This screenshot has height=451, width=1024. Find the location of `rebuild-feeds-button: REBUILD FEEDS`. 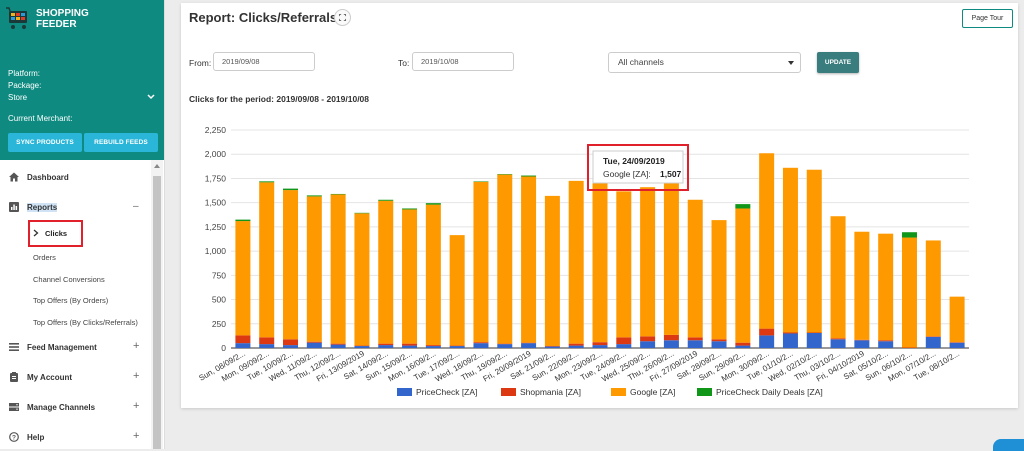

rebuild-feeds-button: REBUILD FEEDS is located at coordinates (121, 142).